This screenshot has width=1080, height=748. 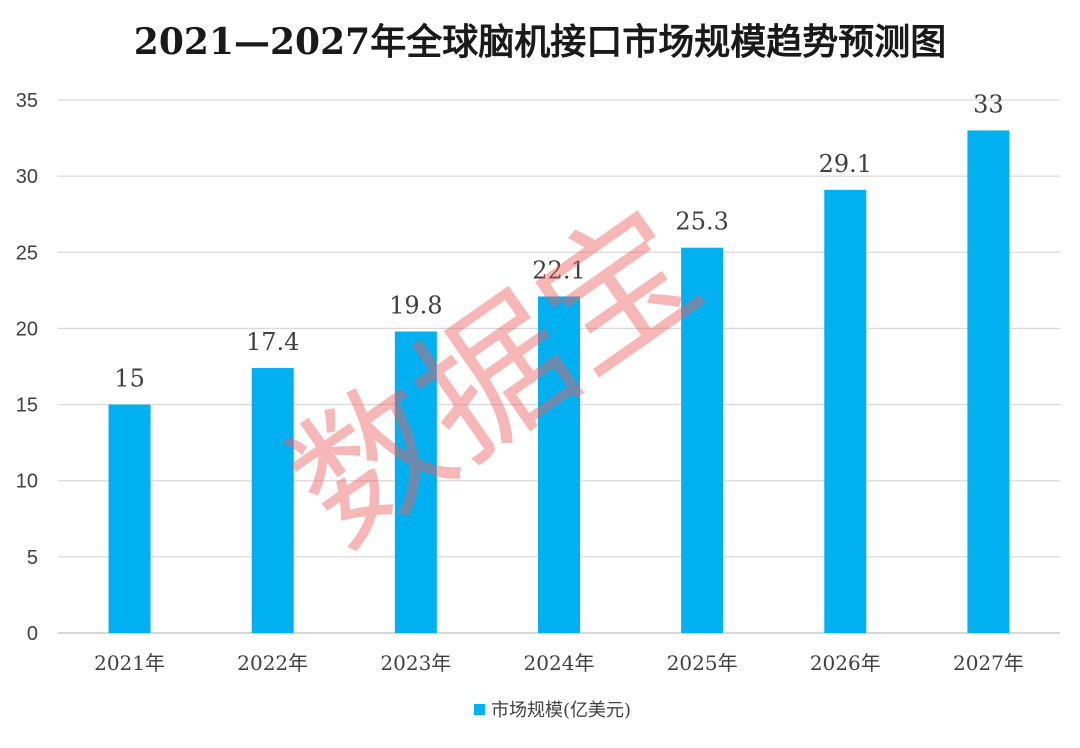 I want to click on x-tick-label: 2021年, so click(x=129, y=663).